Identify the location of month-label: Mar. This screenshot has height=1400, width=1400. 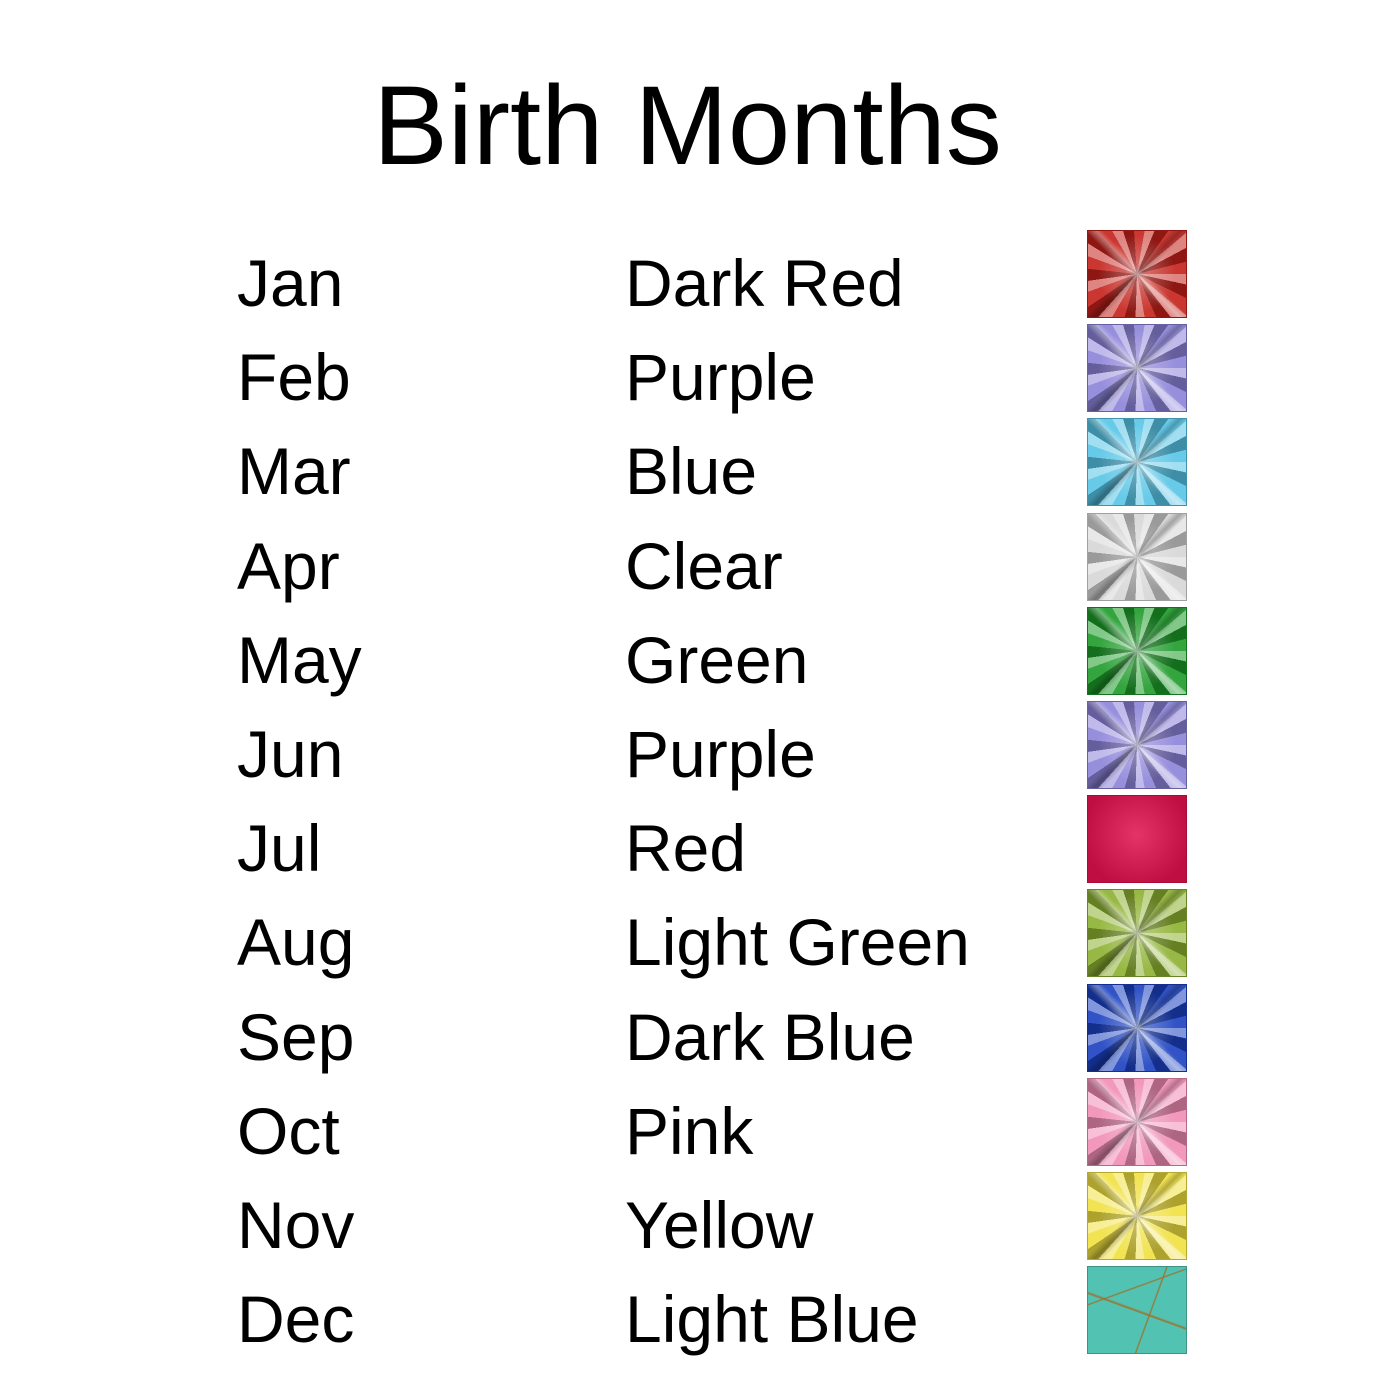
(294, 471).